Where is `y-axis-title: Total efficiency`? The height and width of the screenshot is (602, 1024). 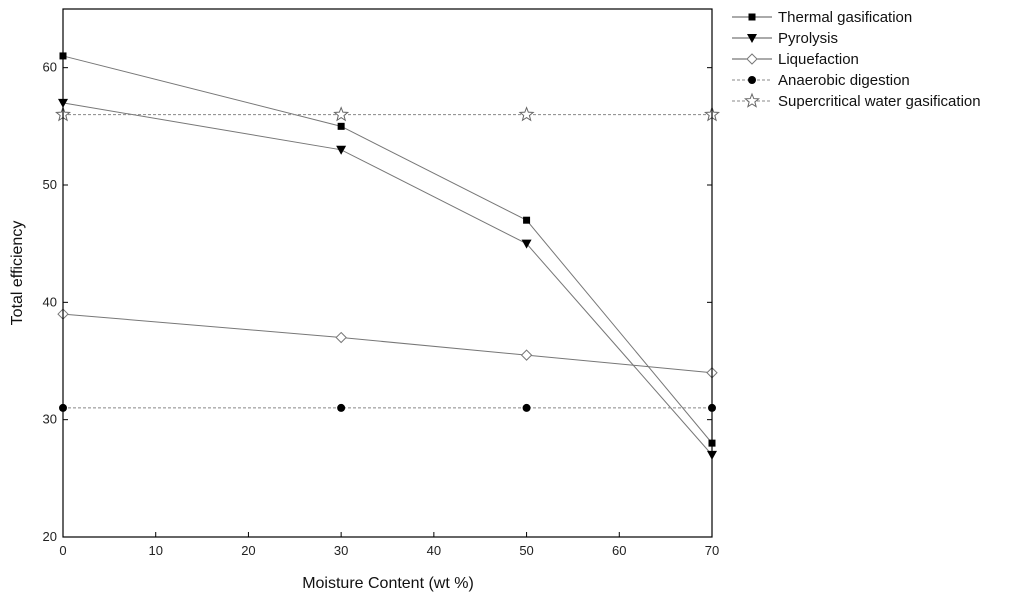
y-axis-title: Total efficiency is located at coordinates (17, 273).